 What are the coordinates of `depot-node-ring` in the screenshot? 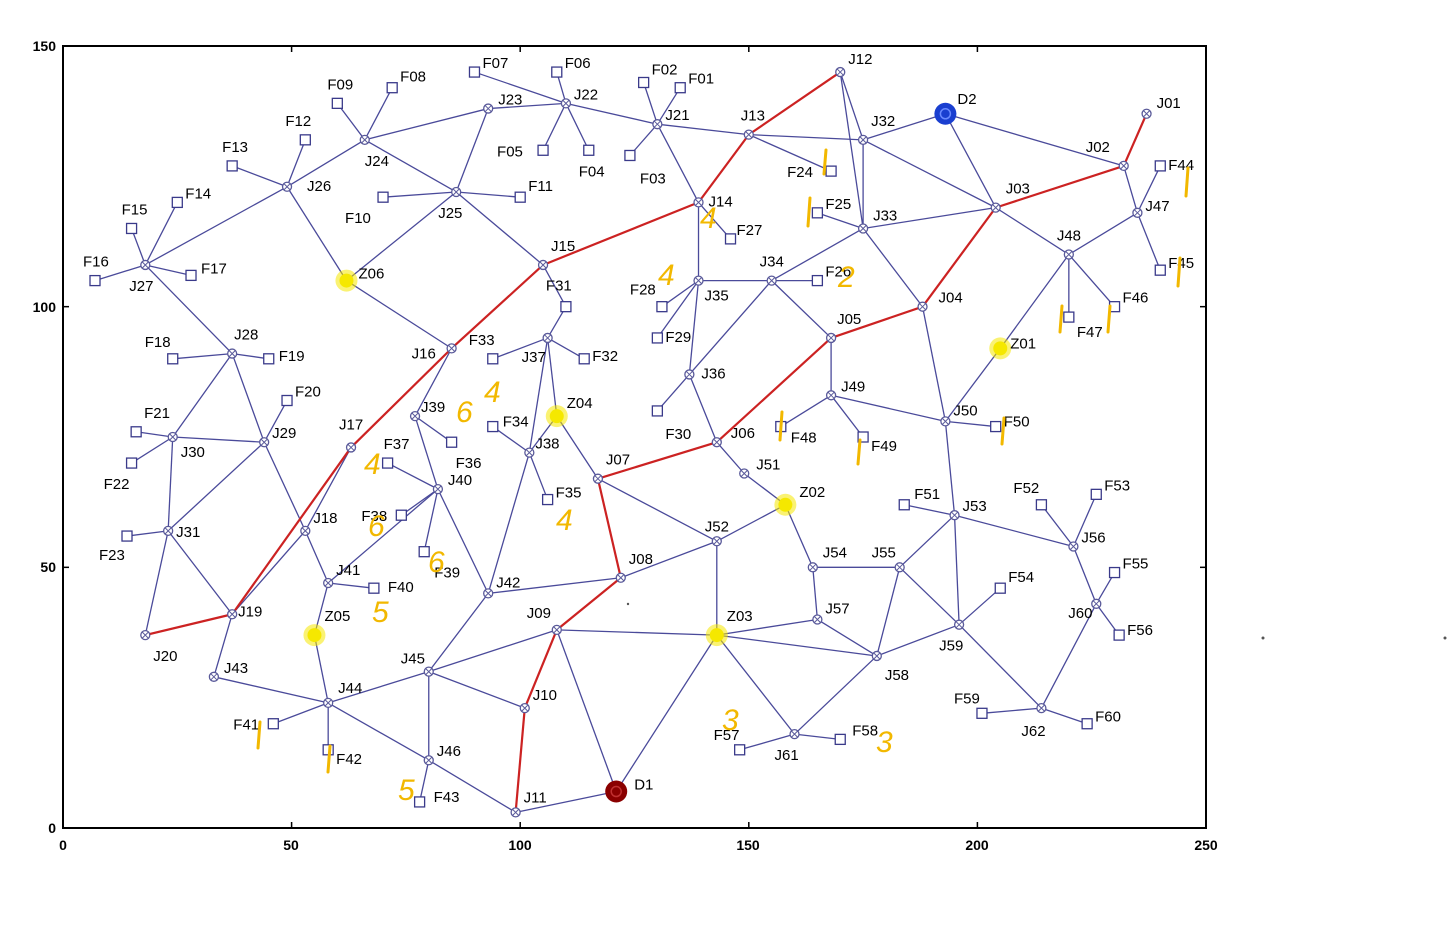 It's located at (945, 114).